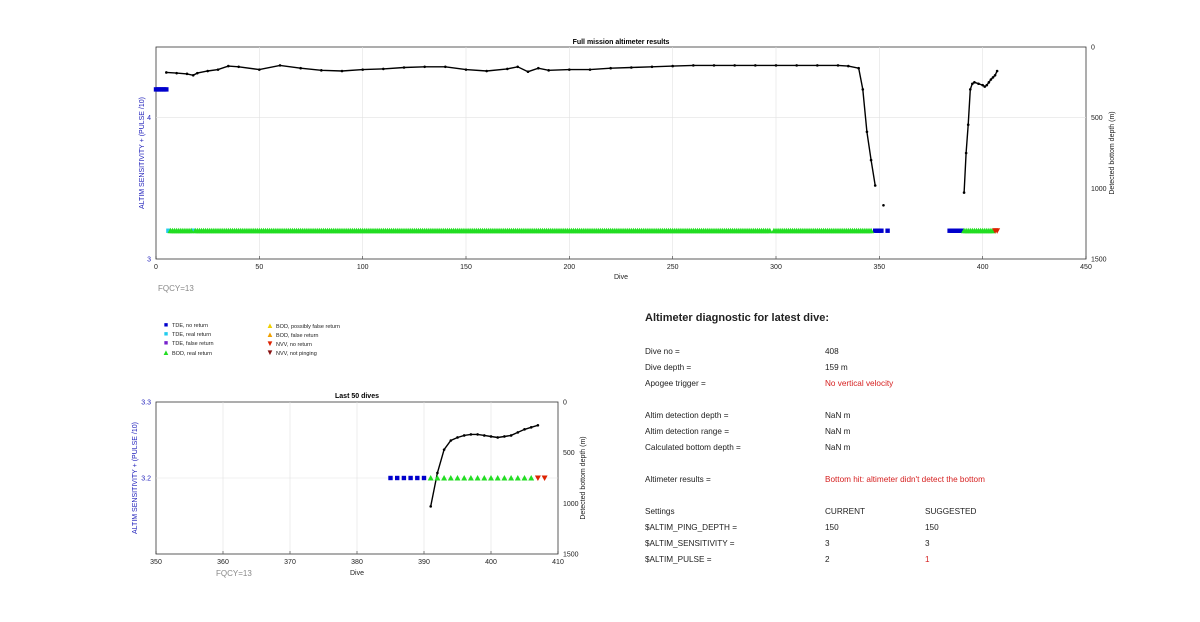  Describe the element at coordinates (569, 267) in the screenshot. I see `x-tick-label: 200` at that location.